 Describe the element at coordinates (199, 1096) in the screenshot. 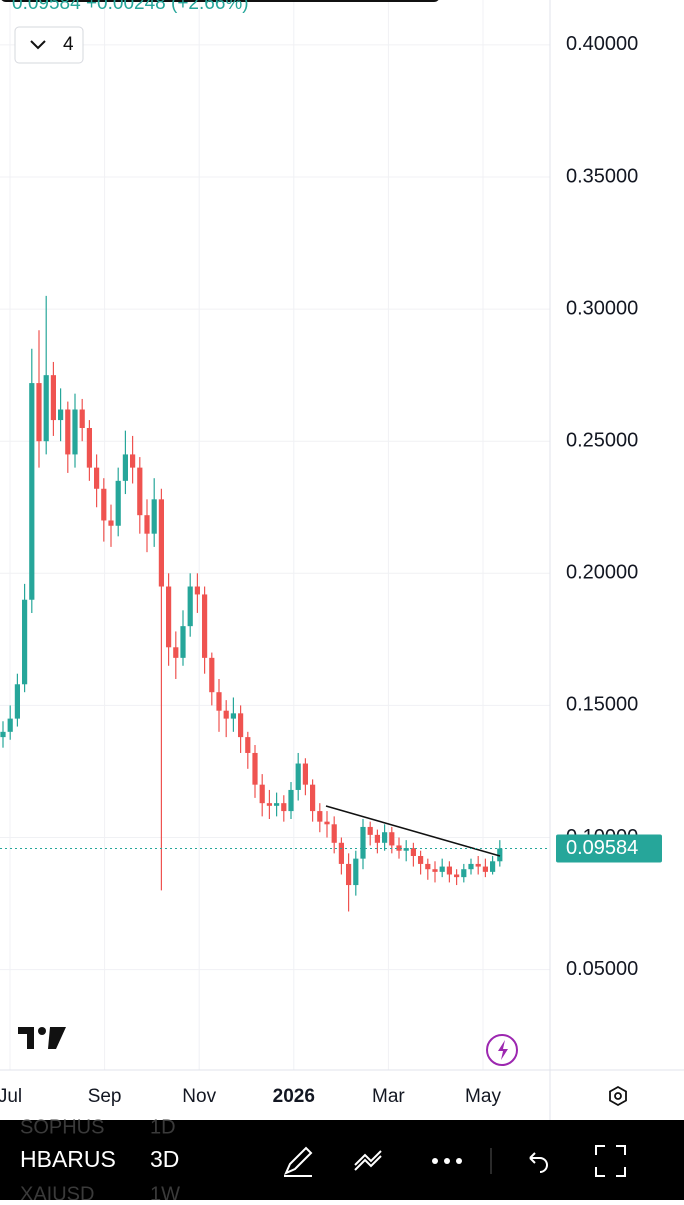

I see `x-tick-label: Nov` at that location.